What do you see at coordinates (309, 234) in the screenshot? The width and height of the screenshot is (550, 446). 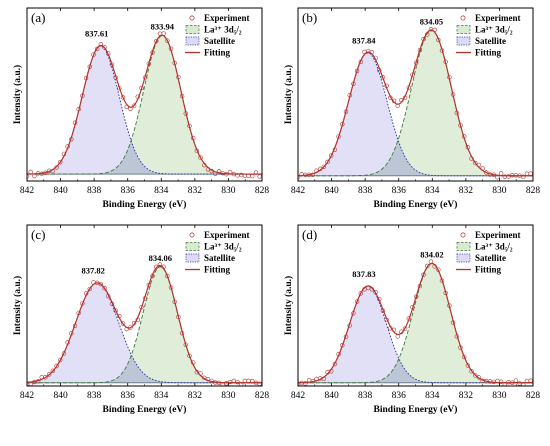 I see `panel-label: (d)` at bounding box center [309, 234].